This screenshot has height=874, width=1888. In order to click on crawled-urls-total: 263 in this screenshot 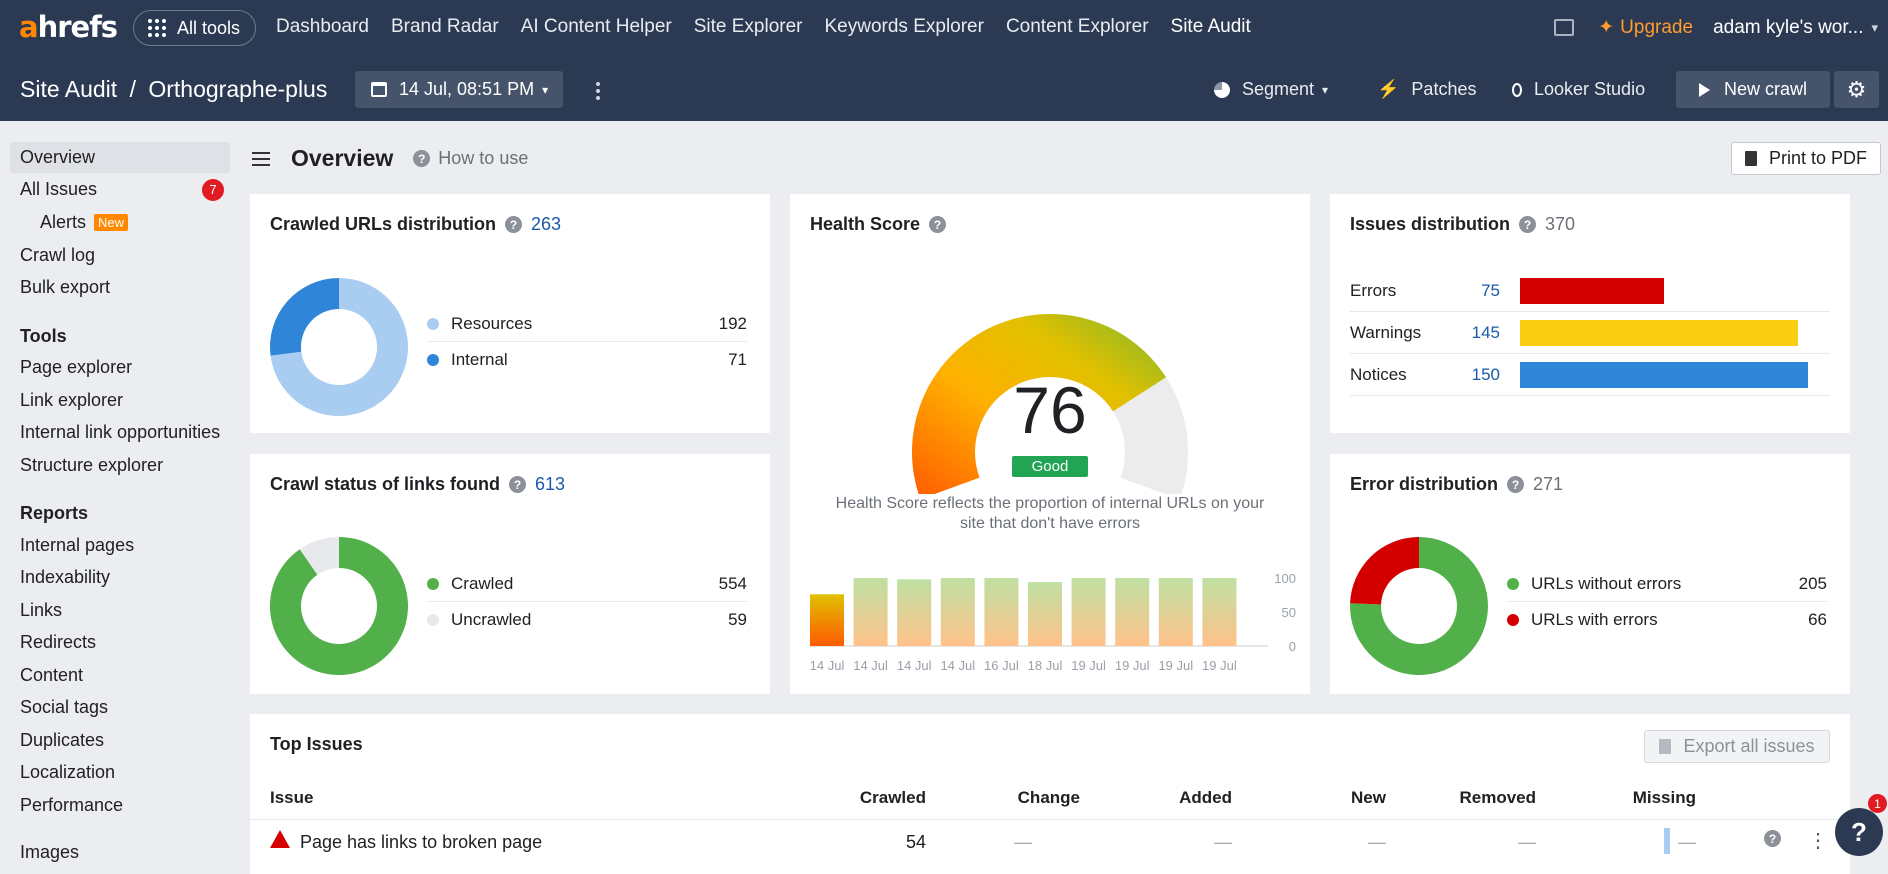, I will do `click(546, 224)`.